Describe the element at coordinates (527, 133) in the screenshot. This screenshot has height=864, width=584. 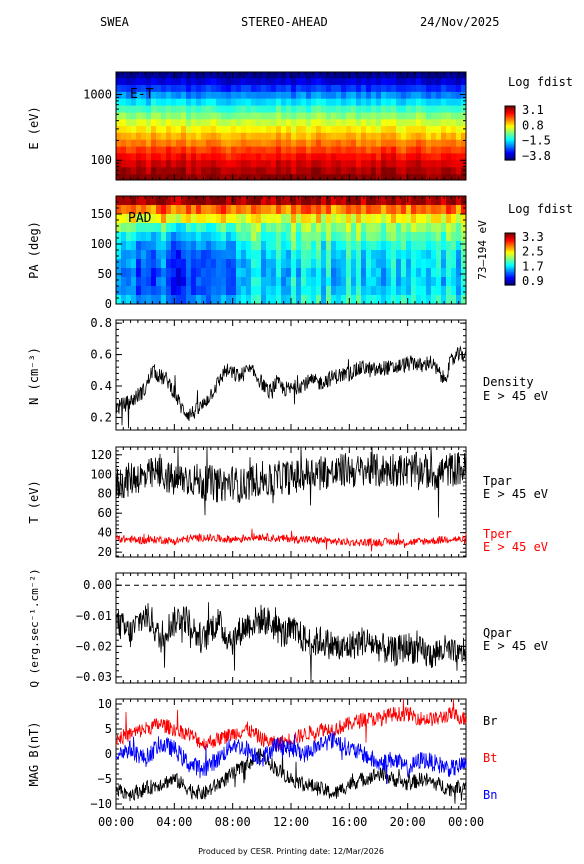
I see `et-colorbar: 3.10.8−1.5−3.8` at that location.